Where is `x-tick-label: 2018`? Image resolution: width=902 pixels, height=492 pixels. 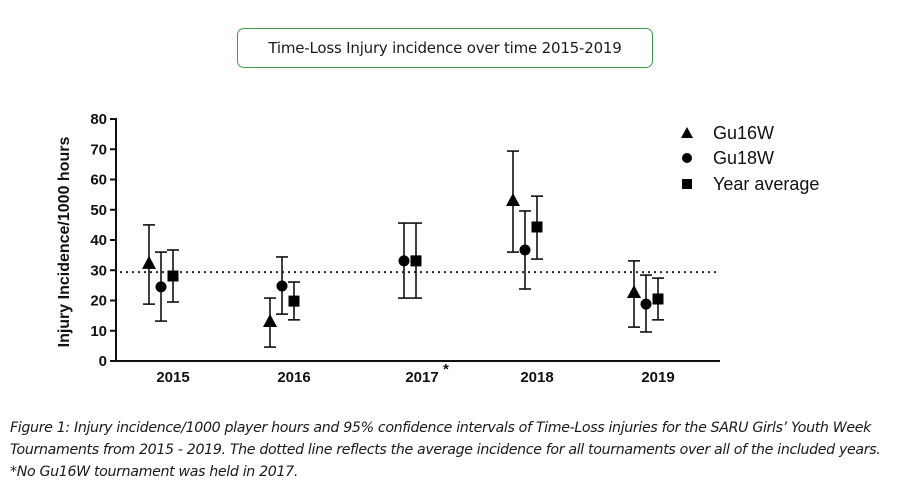
x-tick-label: 2018 is located at coordinates (536, 377).